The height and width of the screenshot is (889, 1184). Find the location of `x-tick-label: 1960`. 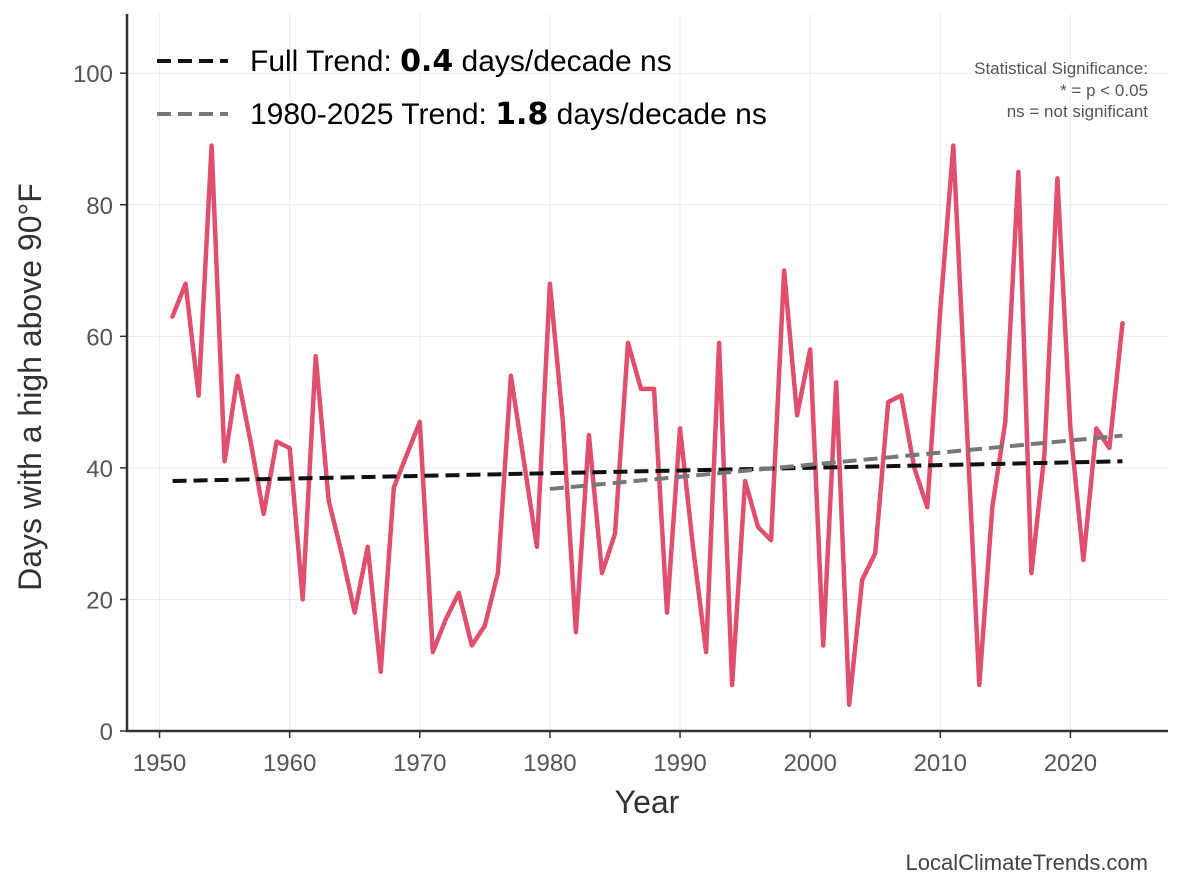

x-tick-label: 1960 is located at coordinates (289, 763).